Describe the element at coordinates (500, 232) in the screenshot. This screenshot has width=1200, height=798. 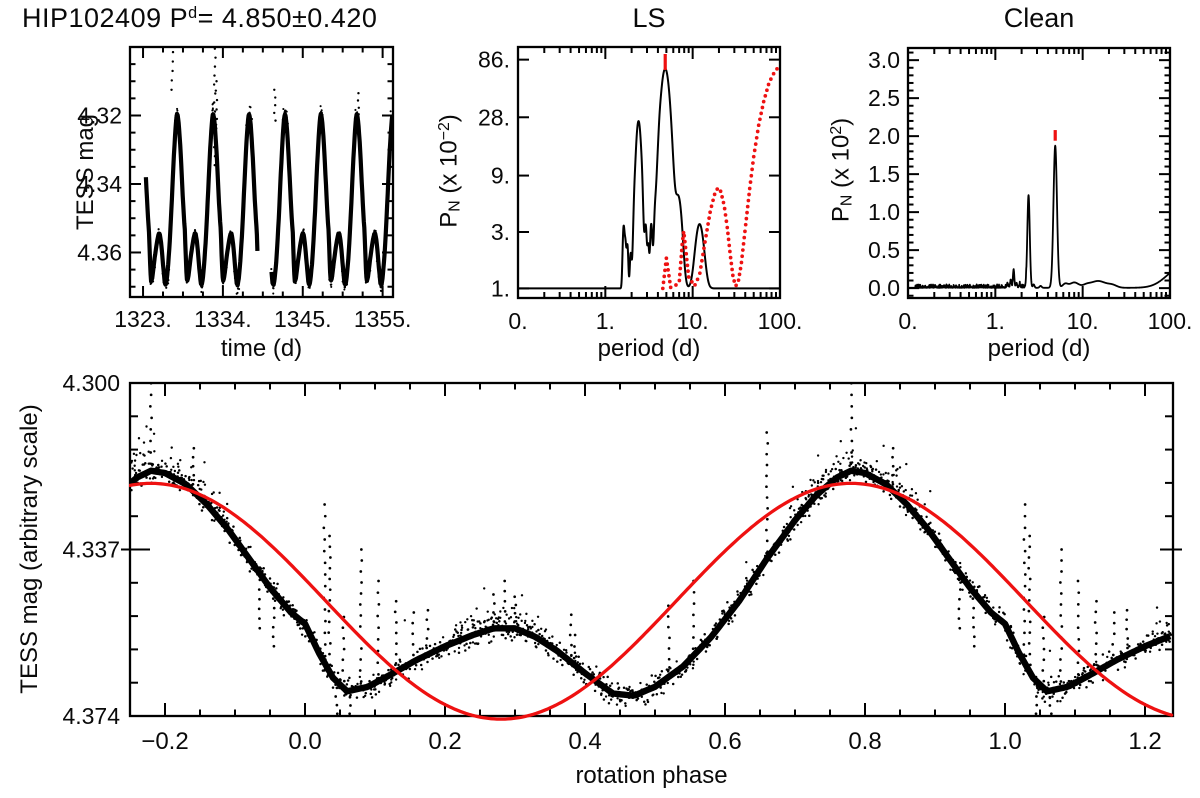
I see `svg-text: 3.` at that location.